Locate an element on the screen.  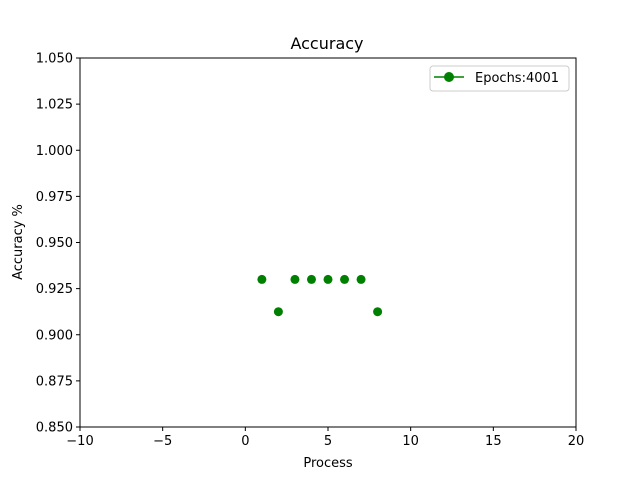
y-tick-label: 1.025 is located at coordinates (54, 105).